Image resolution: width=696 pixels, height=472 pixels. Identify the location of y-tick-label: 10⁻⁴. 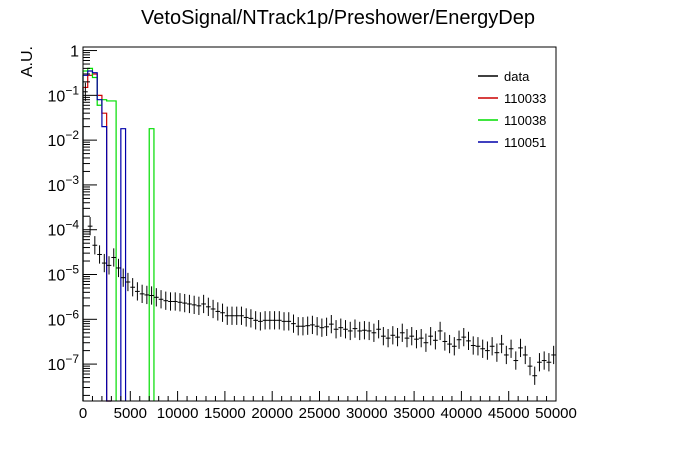
(64, 229).